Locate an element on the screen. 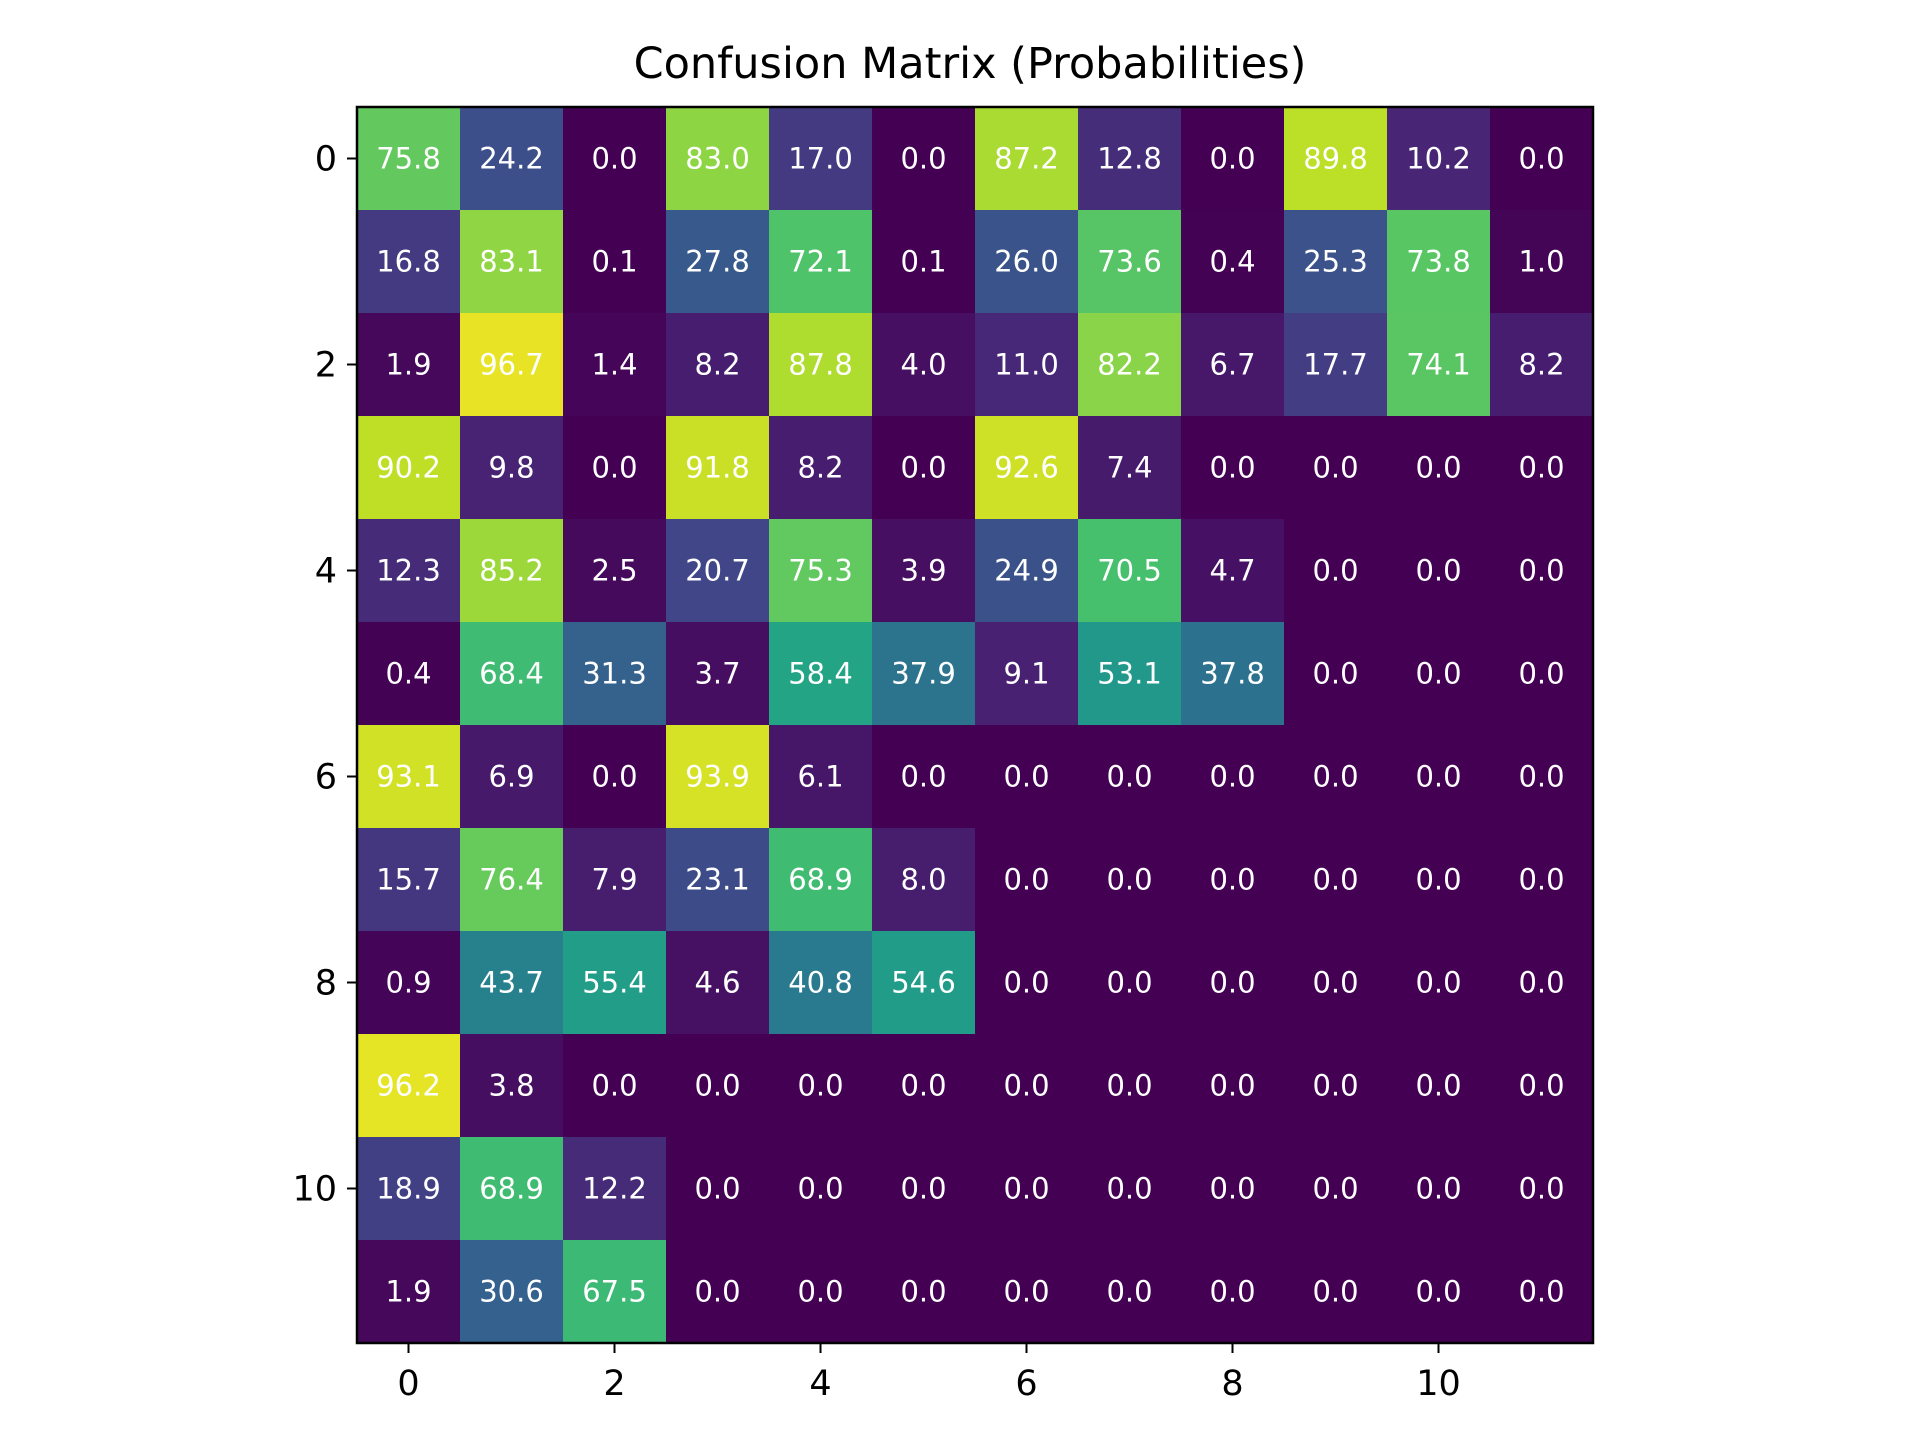 The height and width of the screenshot is (1444, 1920). cell-value-label: 23.1 is located at coordinates (717, 880).